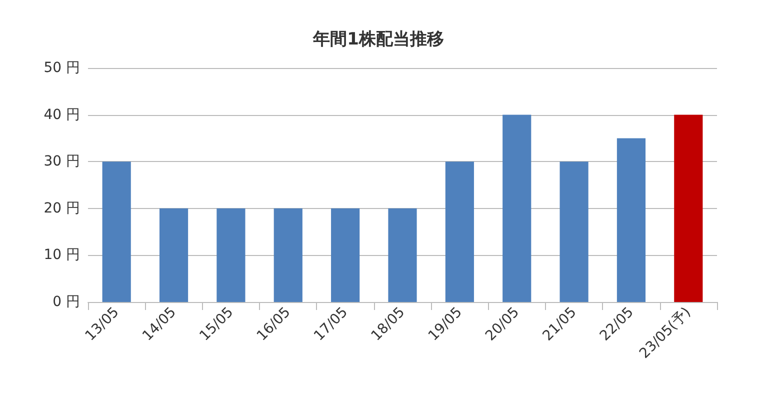 Image resolution: width=757 pixels, height=398 pixels. What do you see at coordinates (62, 114) in the screenshot?
I see `y-tick-label: 40 円` at bounding box center [62, 114].